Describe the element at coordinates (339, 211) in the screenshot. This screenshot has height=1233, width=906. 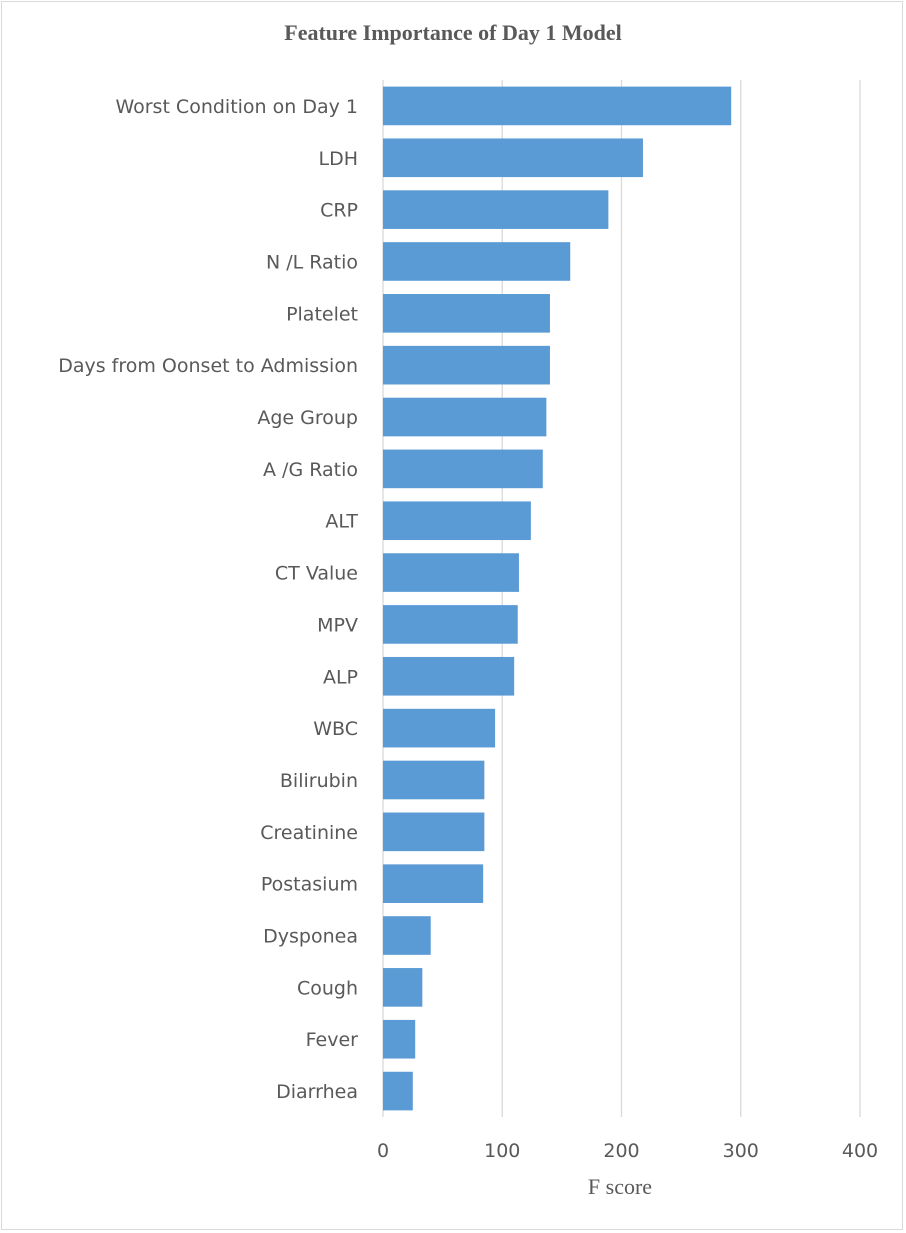
I see `category-label: CRP` at that location.